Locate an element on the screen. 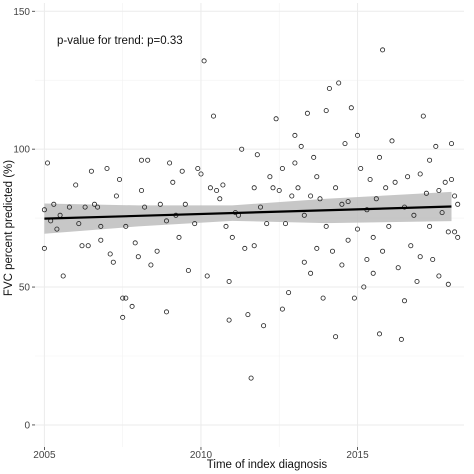  x-tick-label: 2015 is located at coordinates (357, 455).